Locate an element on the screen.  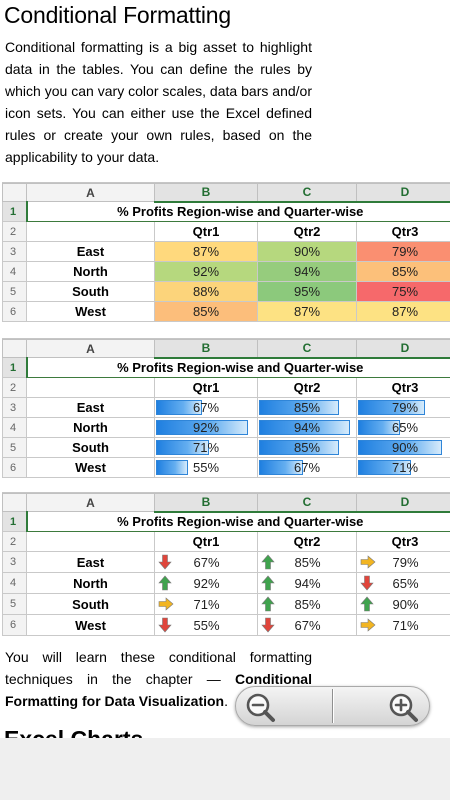
databar-cell: 55% is located at coordinates (206, 467).